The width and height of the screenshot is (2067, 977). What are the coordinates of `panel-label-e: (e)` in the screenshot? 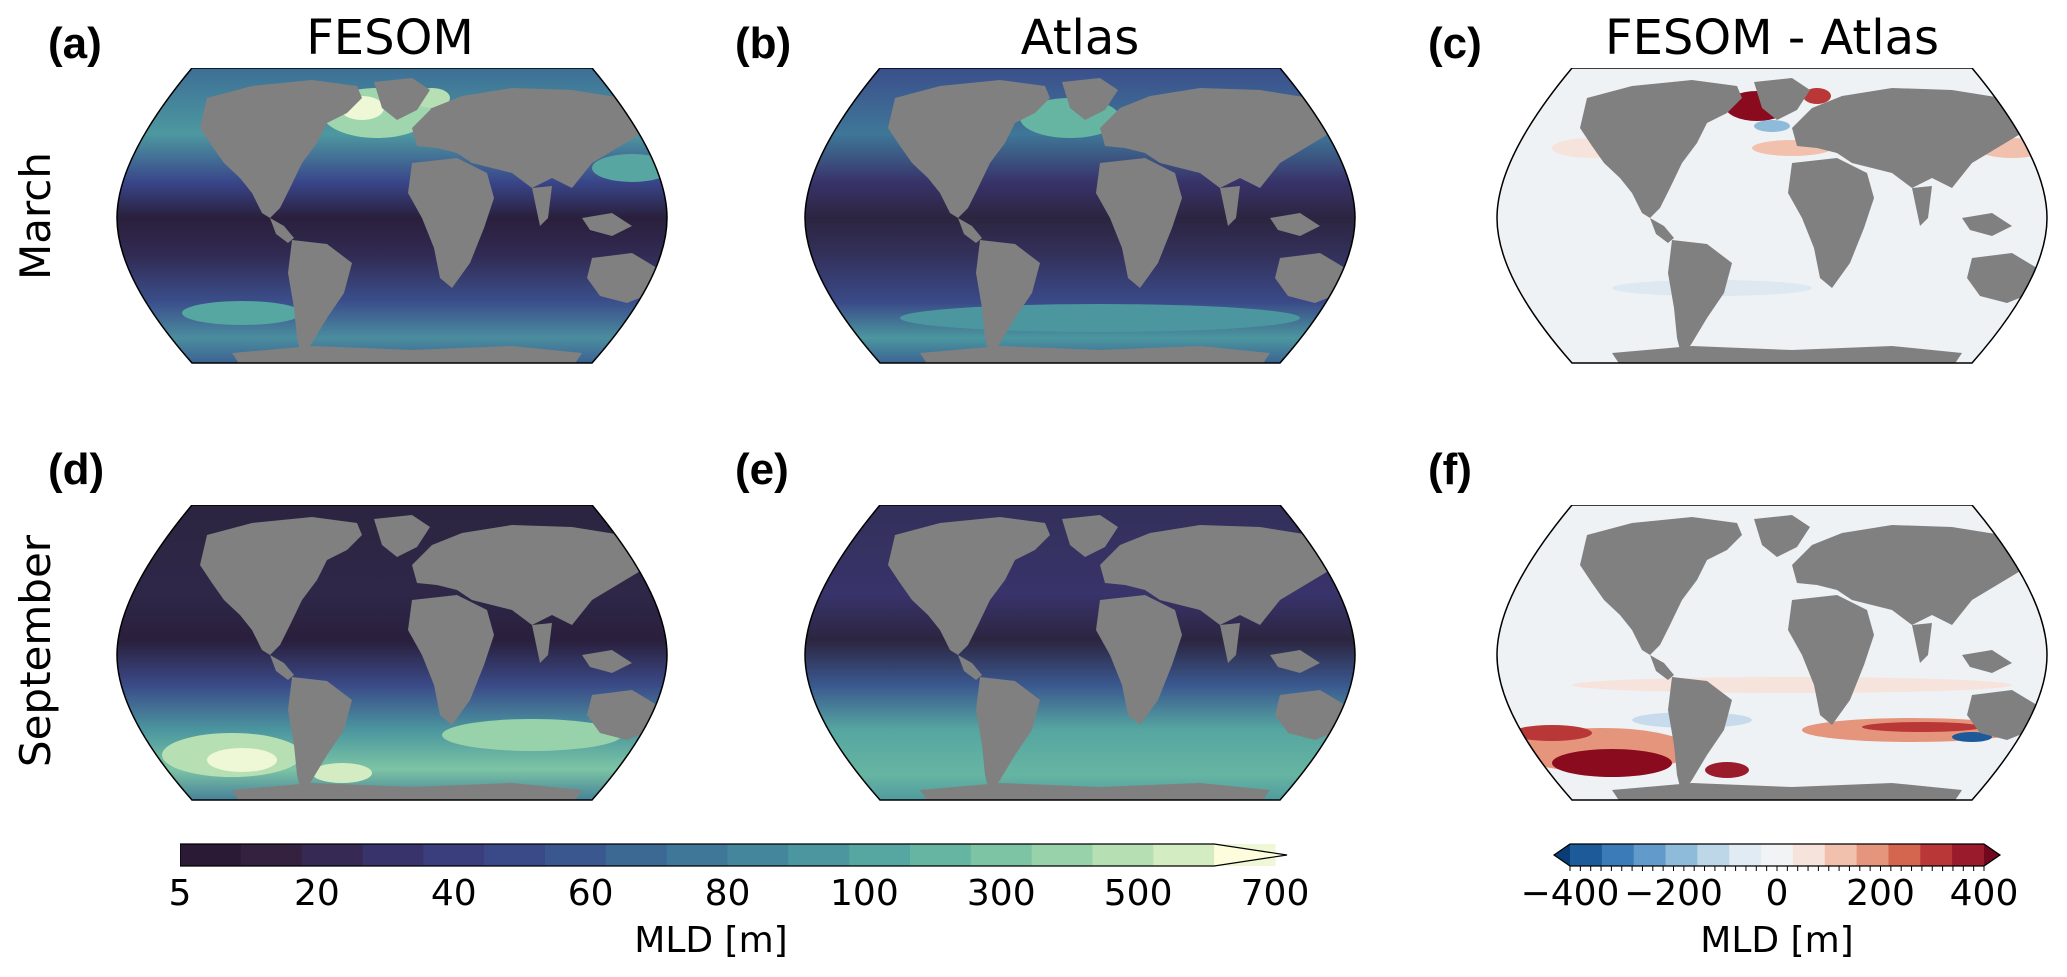 It's located at (762, 469).